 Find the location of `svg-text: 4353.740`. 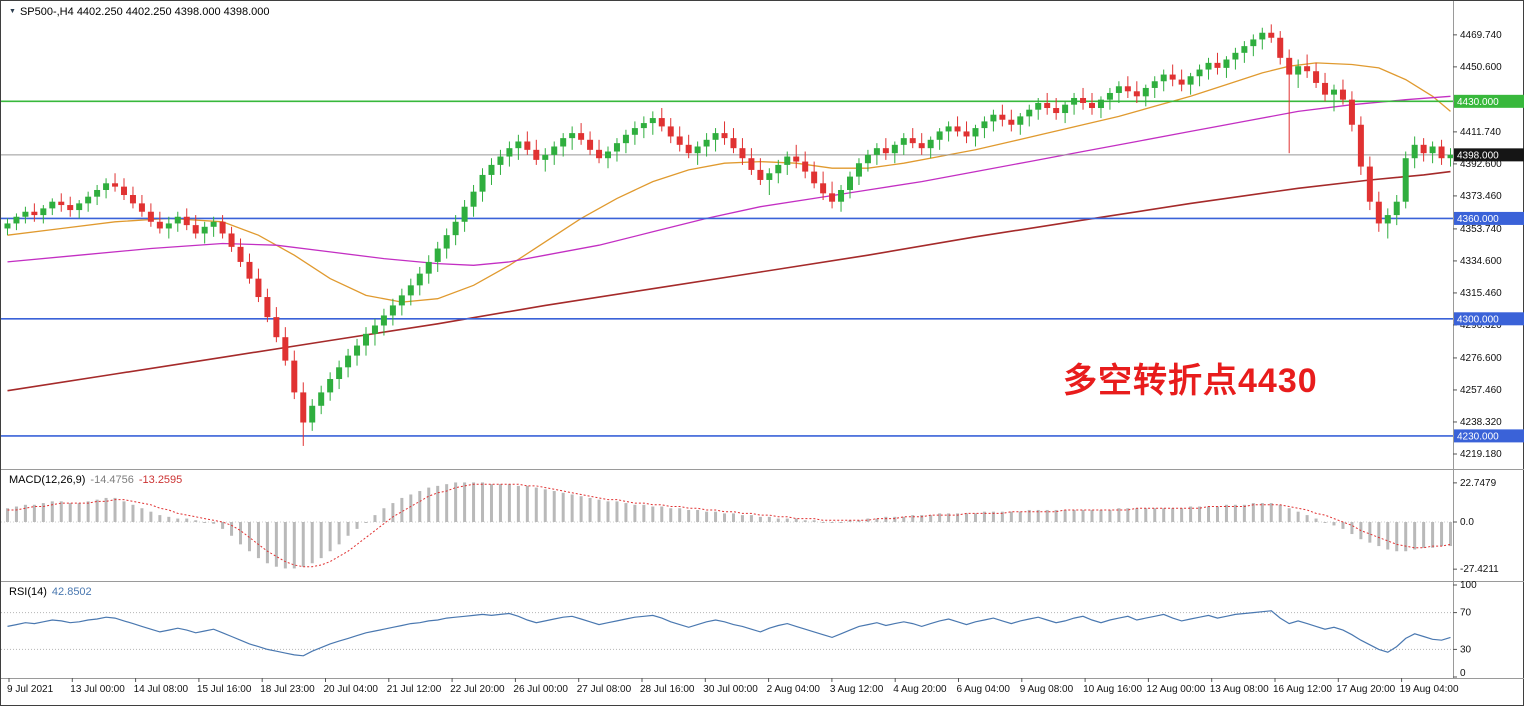

svg-text: 4353.740 is located at coordinates (1481, 229).